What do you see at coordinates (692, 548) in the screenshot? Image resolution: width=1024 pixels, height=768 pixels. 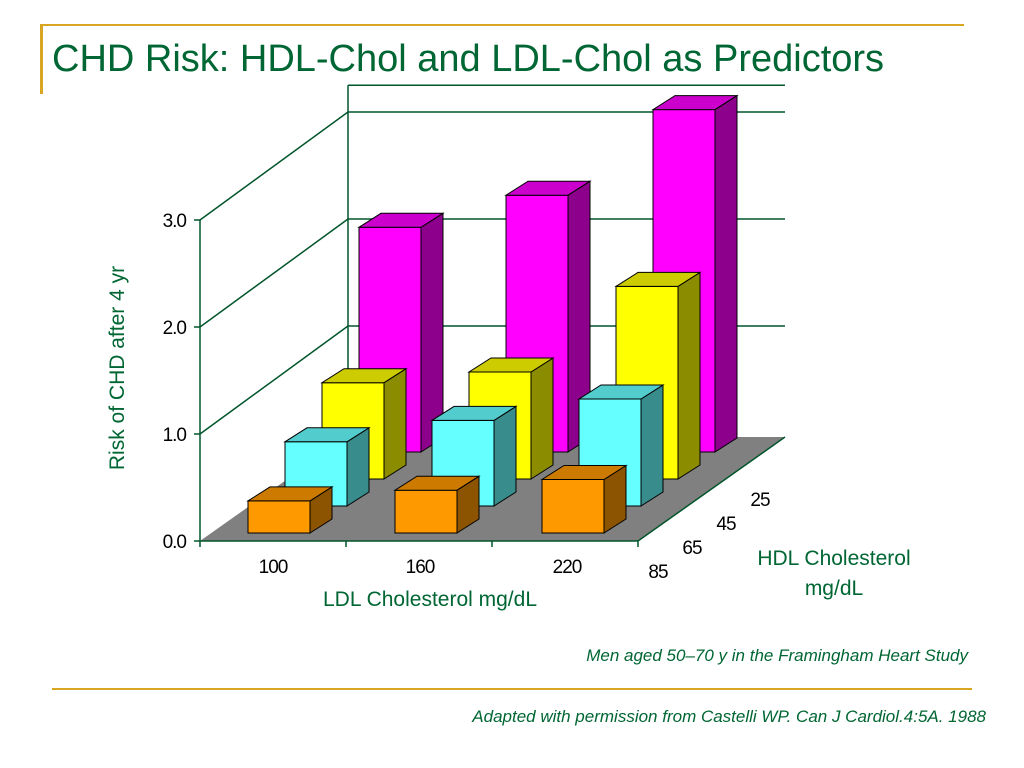 I see `z-tick-label-65: 65` at bounding box center [692, 548].